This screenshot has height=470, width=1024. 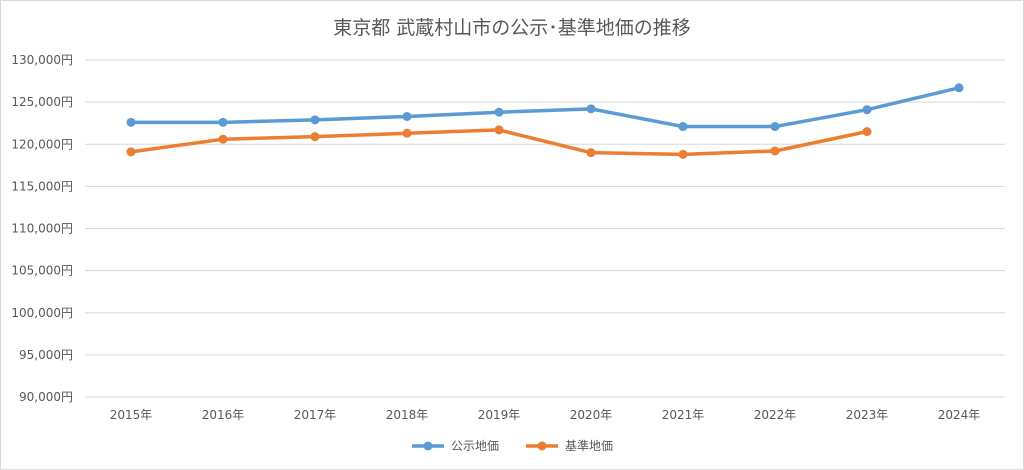 I want to click on x-tick-label: 2022年, so click(x=775, y=415).